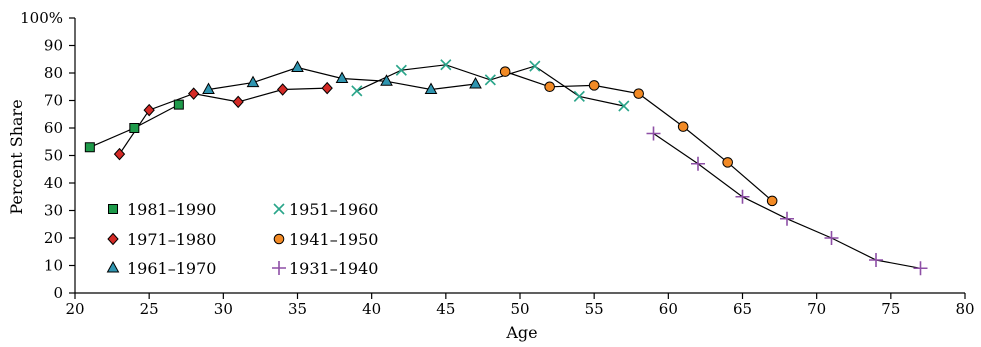  What do you see at coordinates (53, 238) in the screenshot?
I see `y-tick-label: 20` at bounding box center [53, 238].